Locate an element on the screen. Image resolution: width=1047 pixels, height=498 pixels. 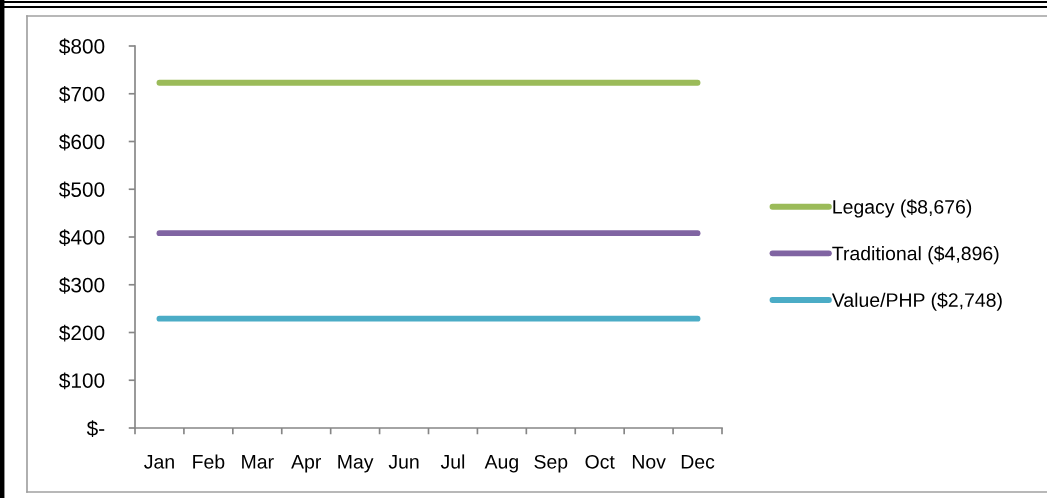
x-tick-label: Mar is located at coordinates (258, 462).